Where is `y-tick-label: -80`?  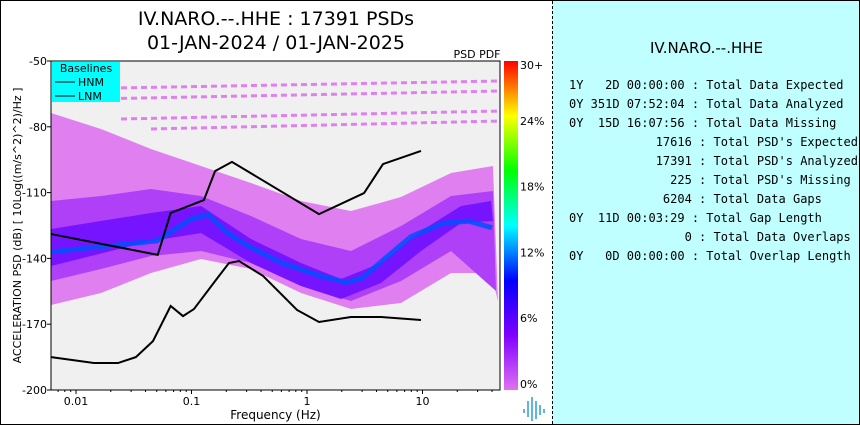 y-tick-label: -80 is located at coordinates (38, 127).